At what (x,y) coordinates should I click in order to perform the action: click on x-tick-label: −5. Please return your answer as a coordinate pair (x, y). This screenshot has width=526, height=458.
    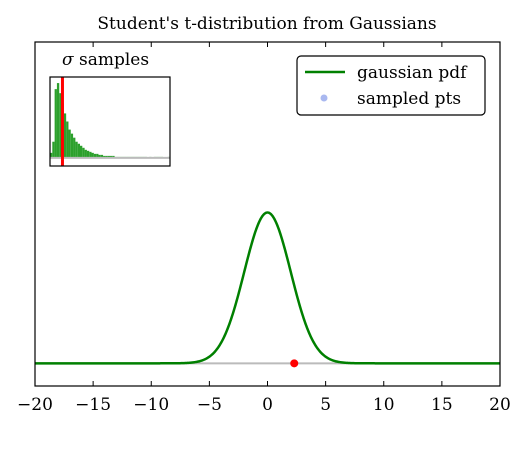
    Looking at the image, I should click on (209, 405).